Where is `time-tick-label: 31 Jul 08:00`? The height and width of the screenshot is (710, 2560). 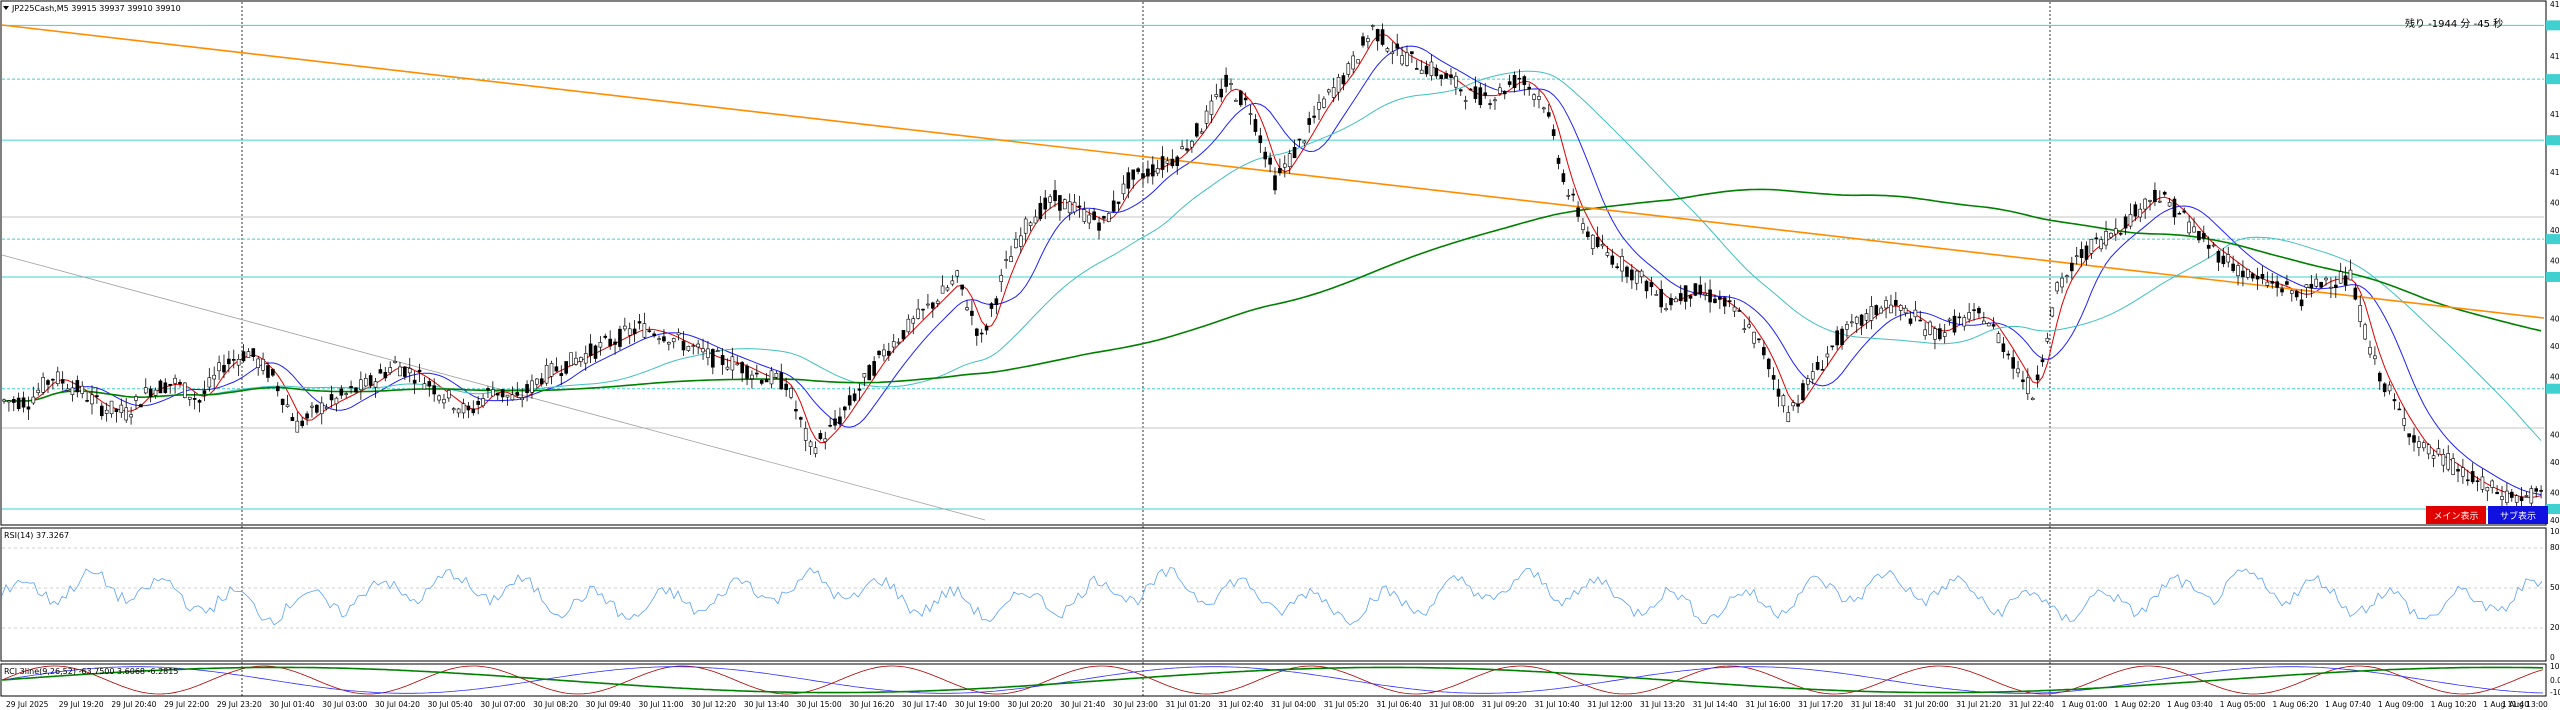 time-tick-label: 31 Jul 08:00 is located at coordinates (1451, 704).